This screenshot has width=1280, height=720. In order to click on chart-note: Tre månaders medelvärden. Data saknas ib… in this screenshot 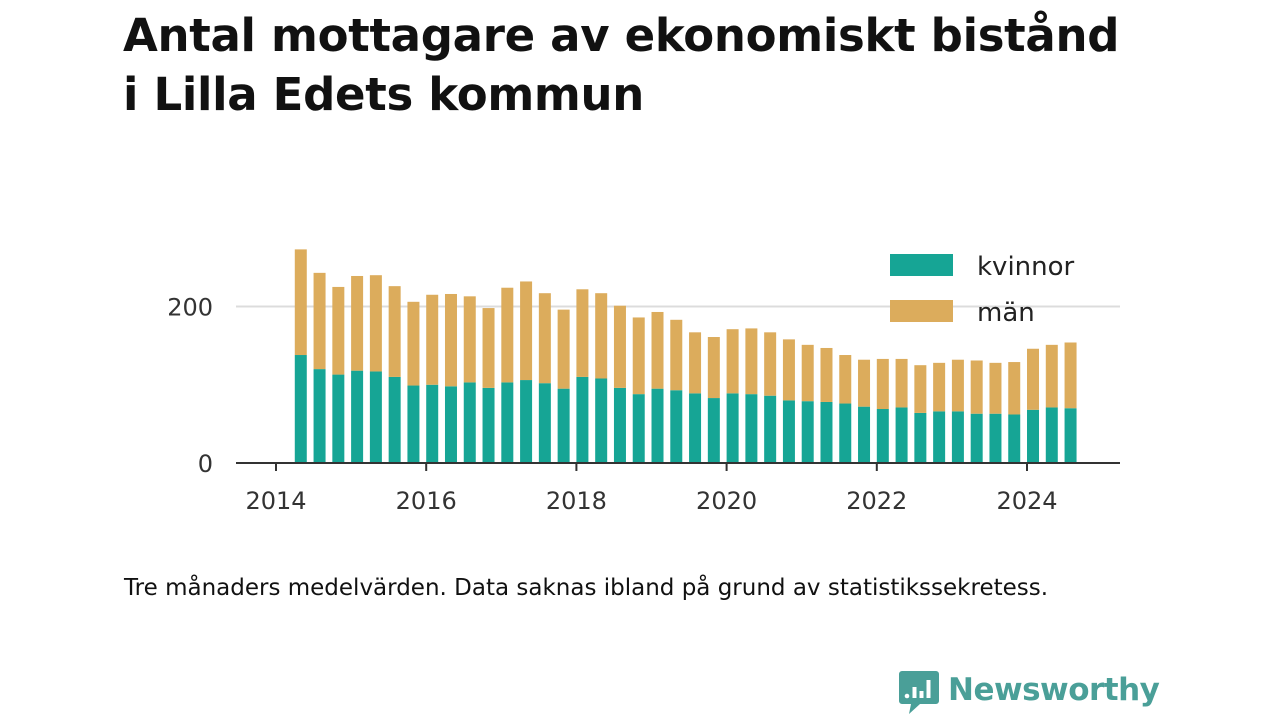, I will do `click(586, 588)`.